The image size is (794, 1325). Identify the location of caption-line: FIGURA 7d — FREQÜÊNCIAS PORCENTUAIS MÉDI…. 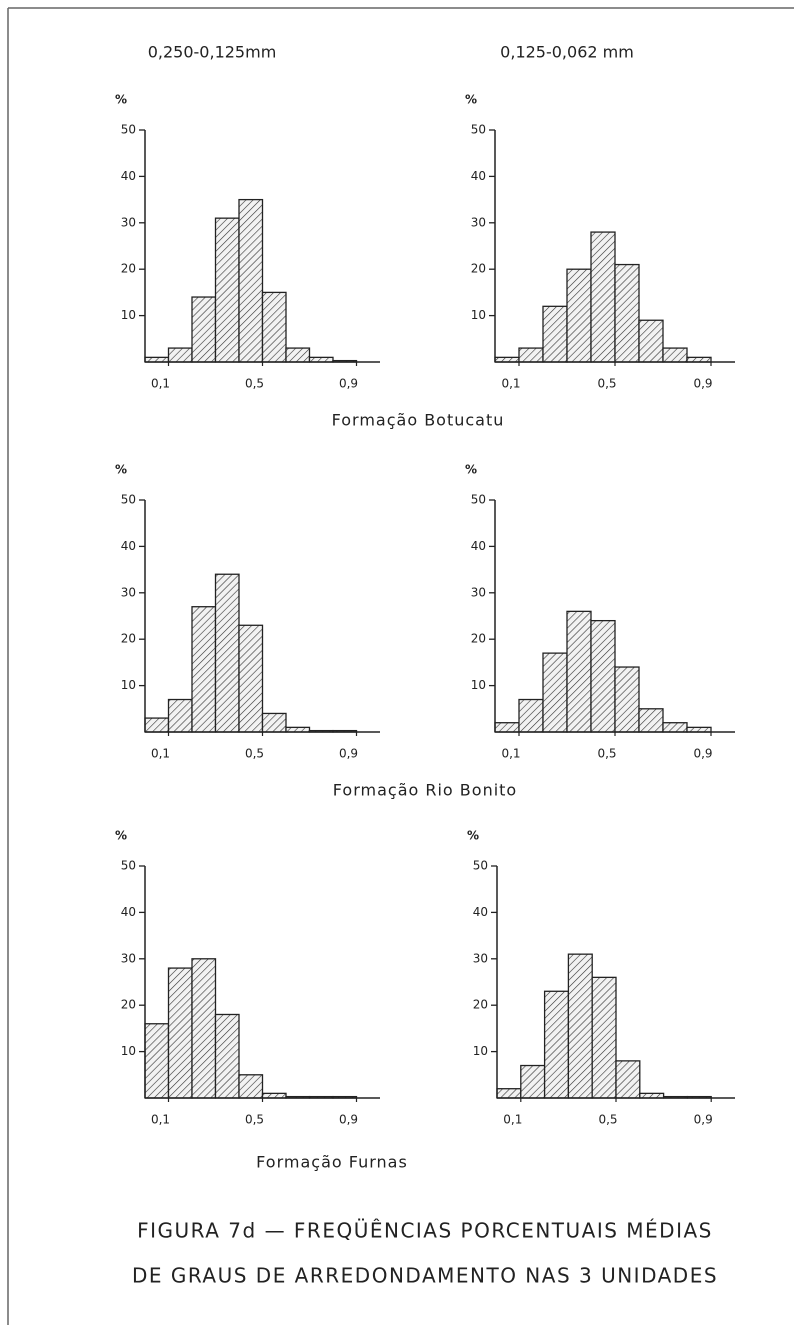
(425, 1231).